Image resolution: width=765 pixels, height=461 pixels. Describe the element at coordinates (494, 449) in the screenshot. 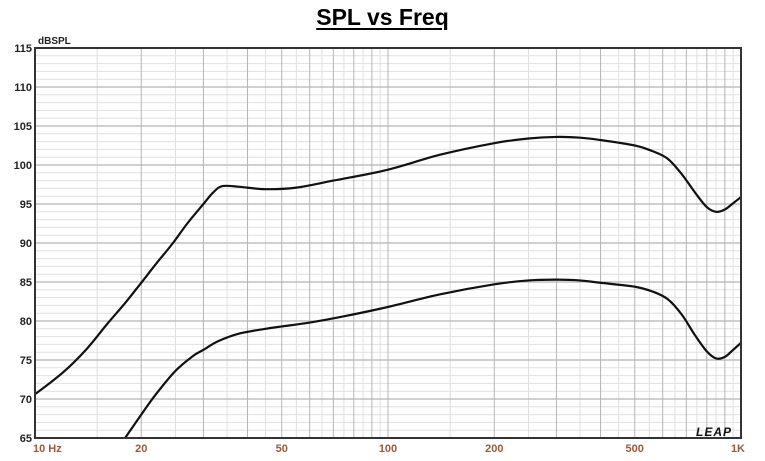

I see `x-tick-label: 200` at that location.